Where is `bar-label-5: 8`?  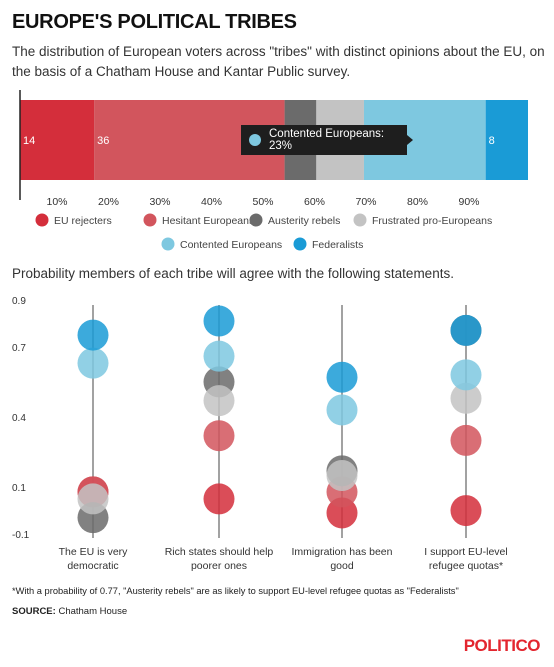 bar-label-5: 8 is located at coordinates (492, 141).